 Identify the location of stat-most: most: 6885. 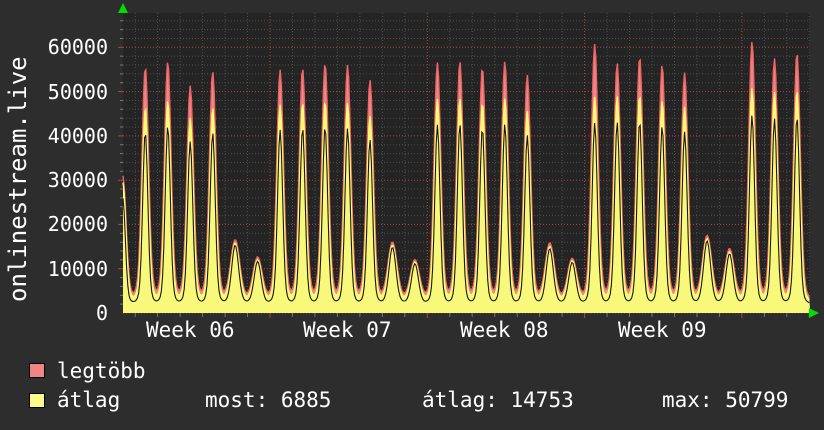
(268, 400).